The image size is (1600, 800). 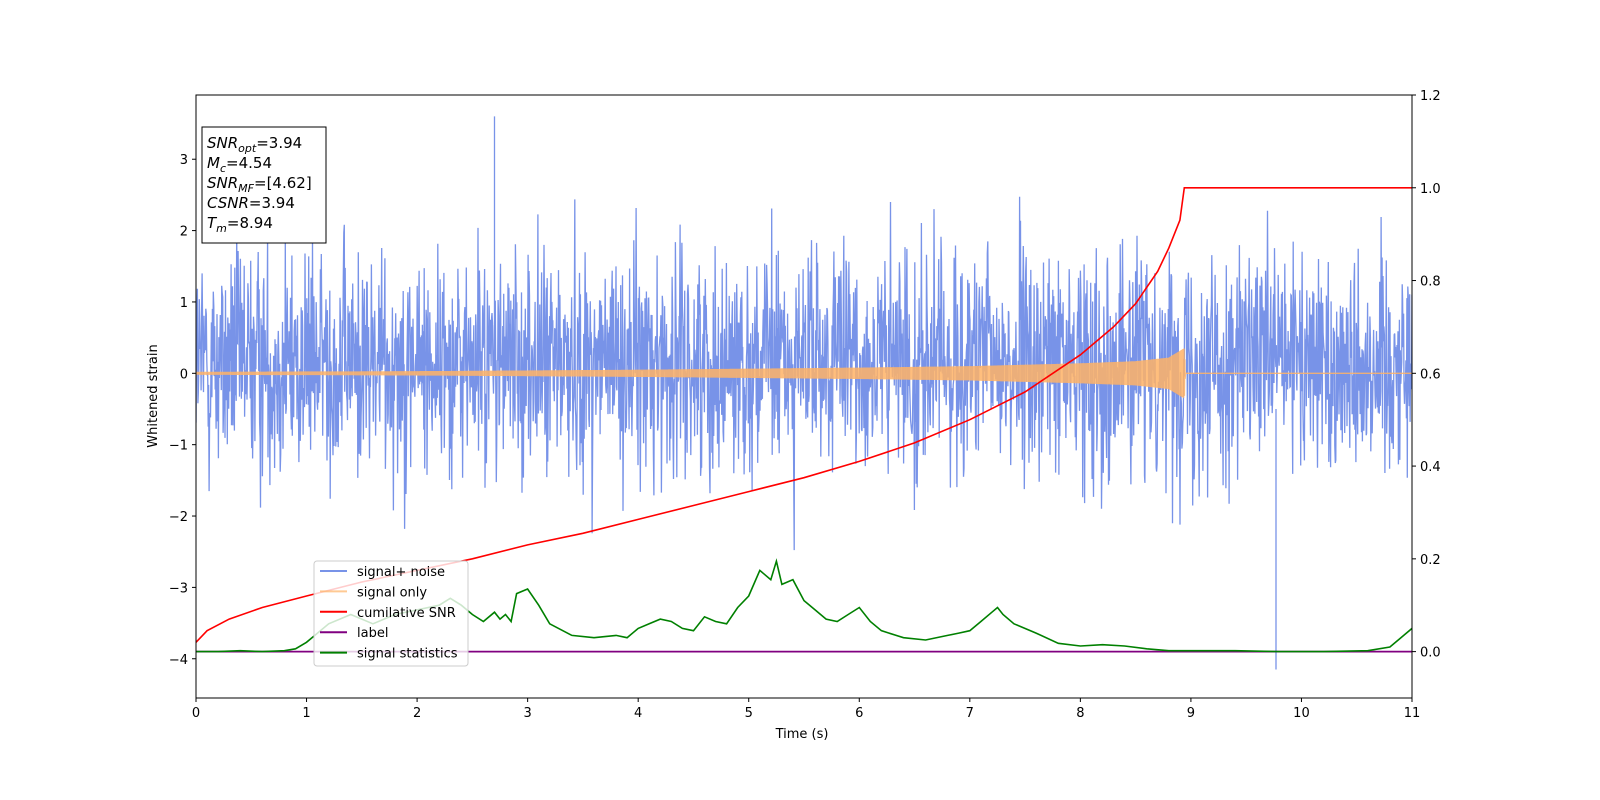 I want to click on y-tick-label: −2, so click(x=178, y=517).